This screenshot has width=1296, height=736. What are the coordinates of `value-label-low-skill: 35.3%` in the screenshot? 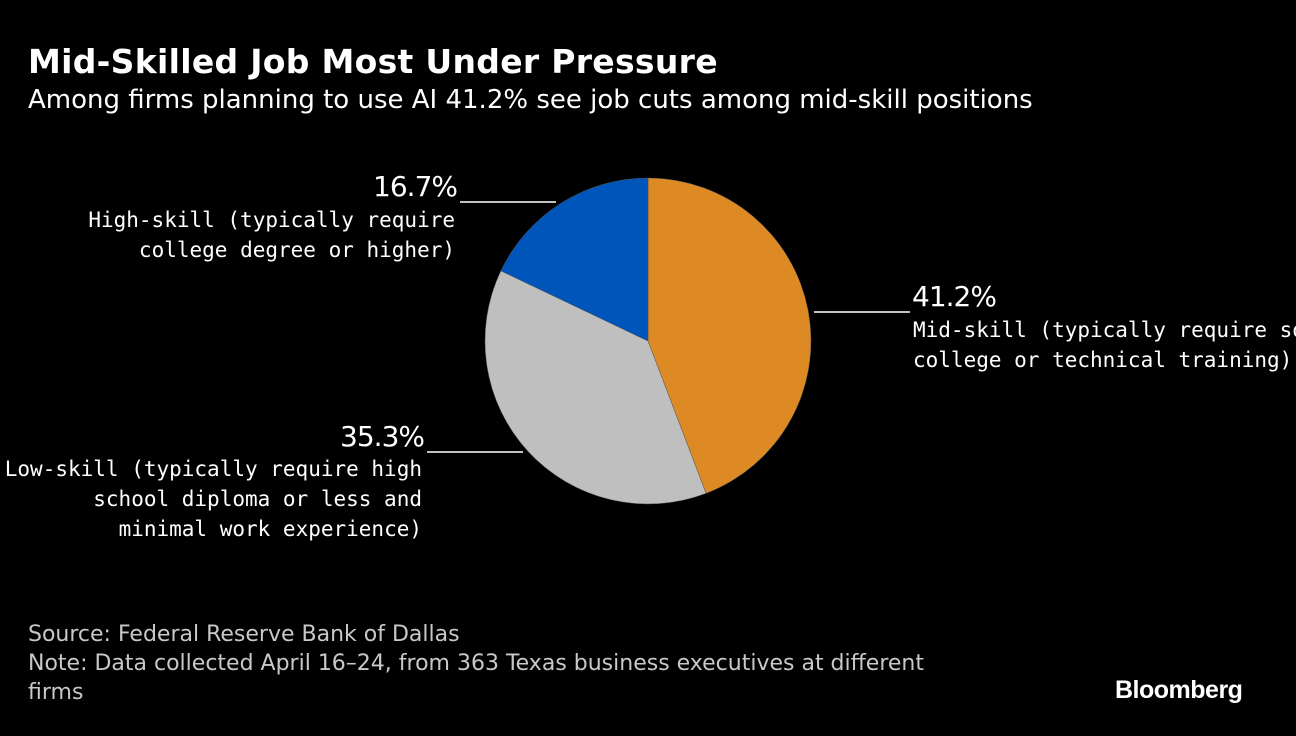 It's located at (382, 436).